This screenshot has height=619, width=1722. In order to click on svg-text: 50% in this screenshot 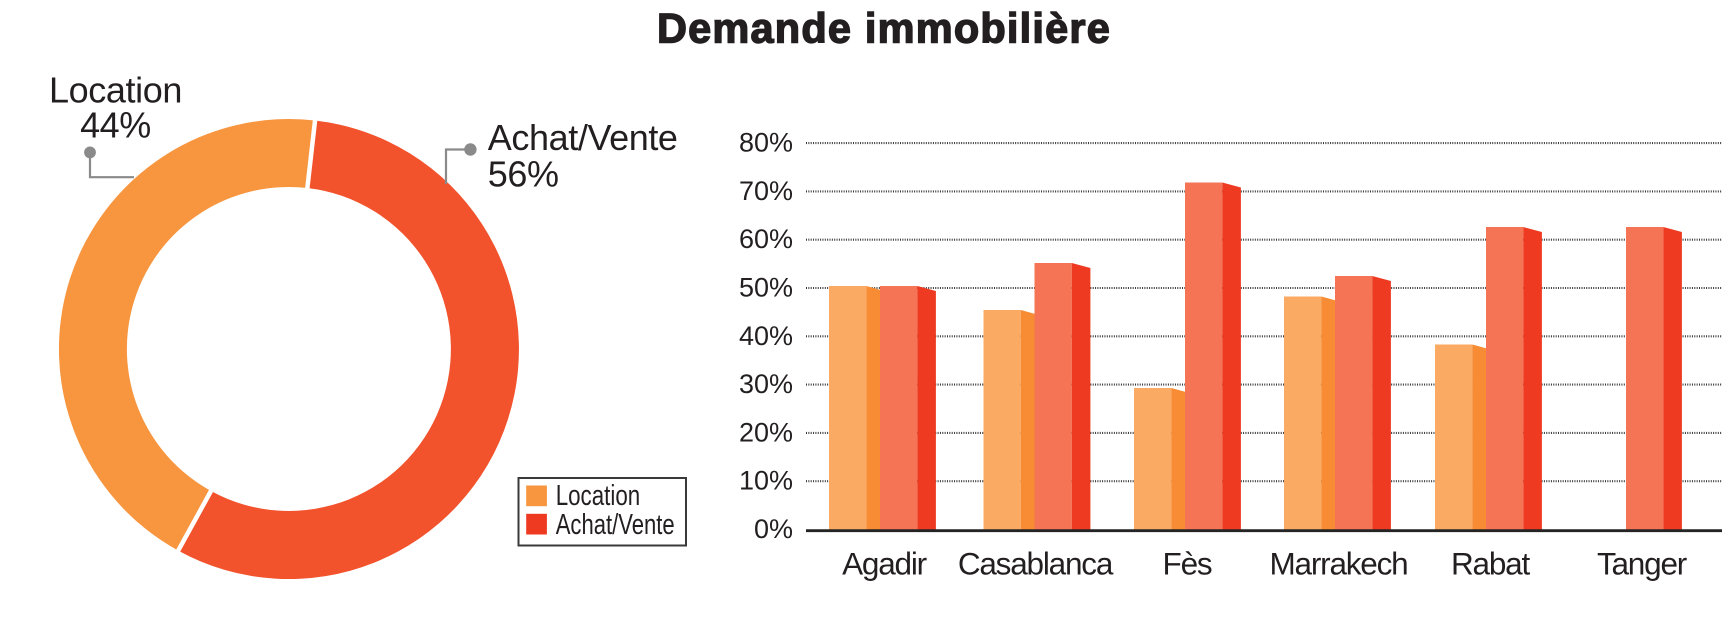, I will do `click(766, 288)`.